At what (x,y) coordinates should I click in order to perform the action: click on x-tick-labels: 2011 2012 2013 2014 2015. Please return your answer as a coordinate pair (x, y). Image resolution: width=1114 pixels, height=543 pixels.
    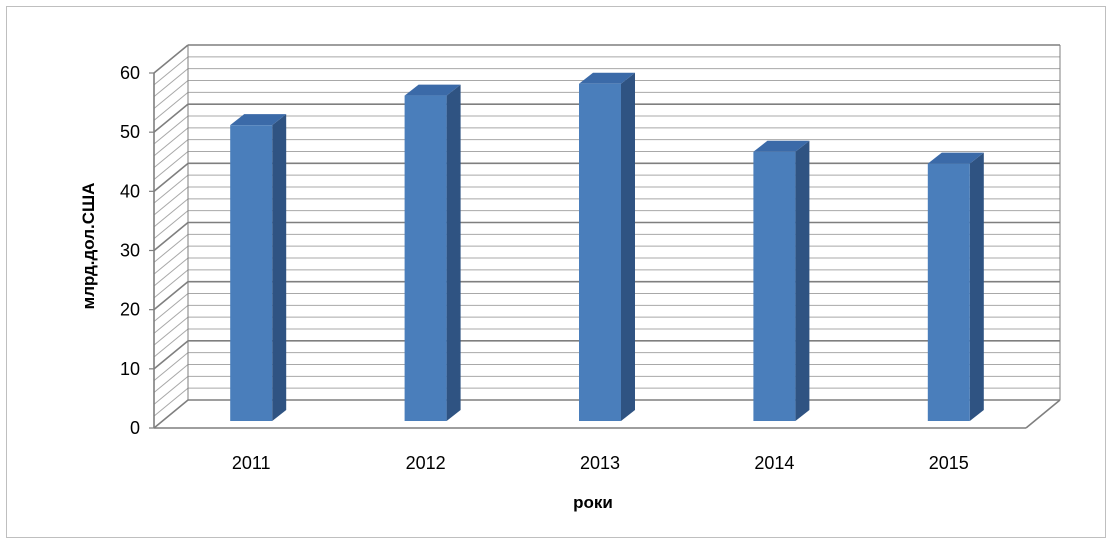
    Looking at the image, I should click on (600, 463).